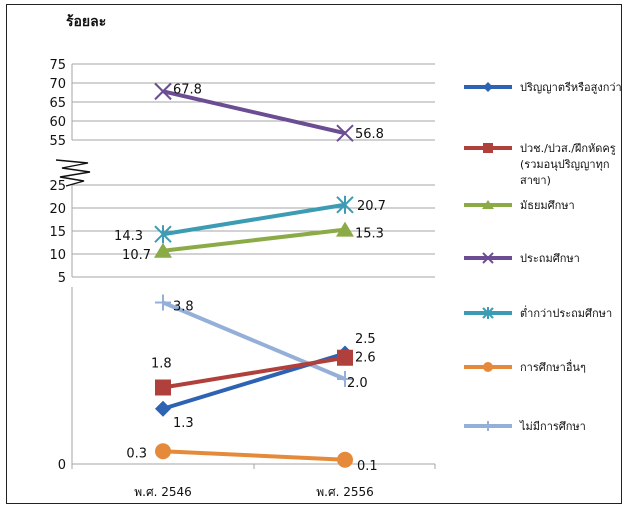  What do you see at coordinates (57, 255) in the screenshot?
I see `y-tick-label: 10` at bounding box center [57, 255].